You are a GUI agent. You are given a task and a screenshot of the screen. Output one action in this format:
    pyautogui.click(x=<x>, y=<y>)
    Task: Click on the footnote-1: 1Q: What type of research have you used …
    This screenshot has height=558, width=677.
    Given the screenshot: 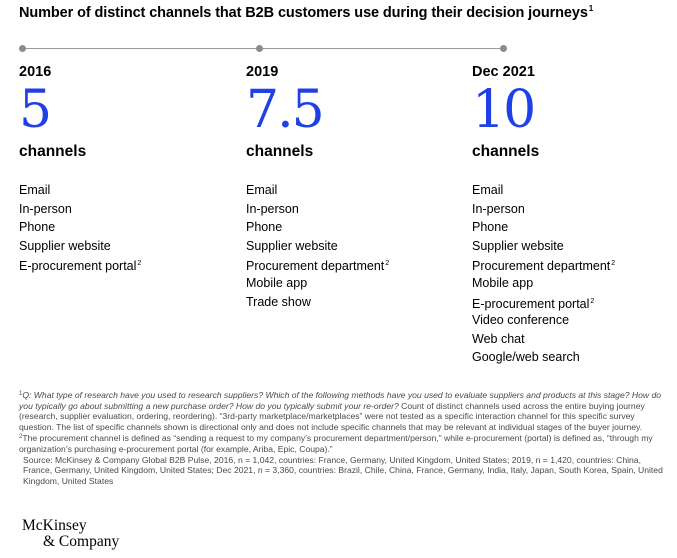 What is the action you would take?
    pyautogui.click(x=341, y=410)
    